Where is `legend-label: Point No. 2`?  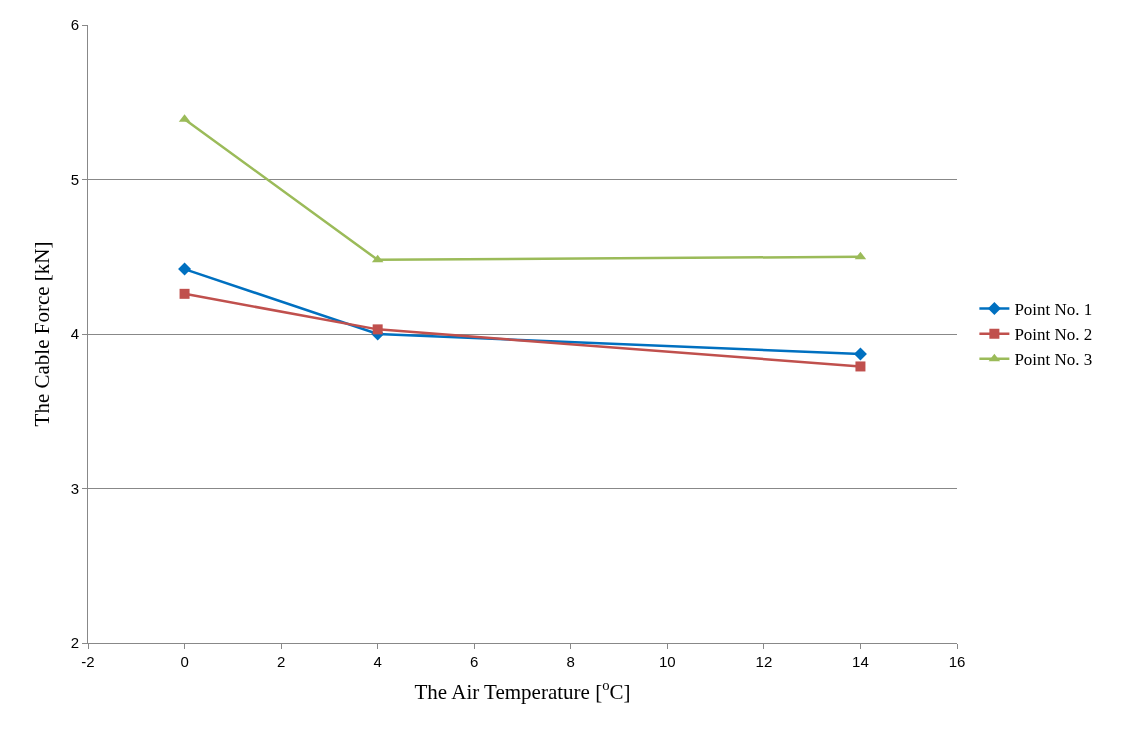 legend-label: Point No. 2 is located at coordinates (1053, 335).